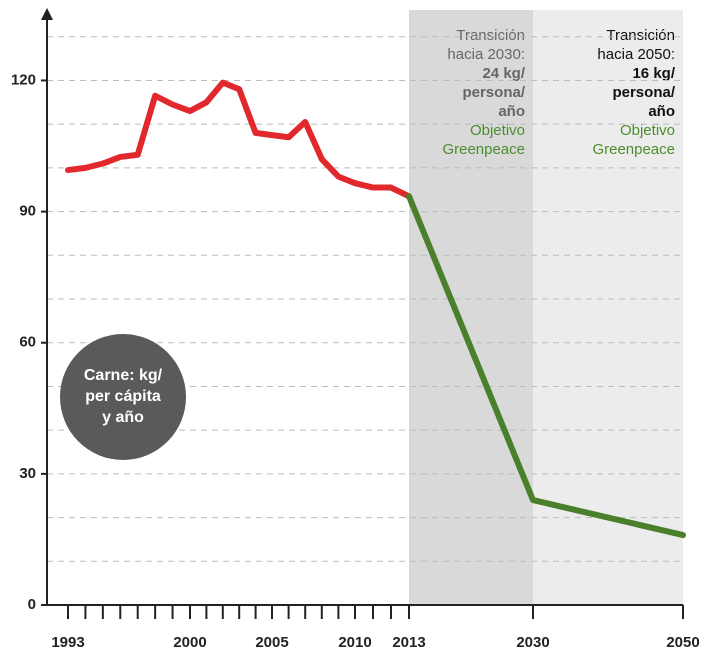 This screenshot has height=657, width=704. Describe the element at coordinates (32, 604) in the screenshot. I see `y-tick-label: 0` at that location.